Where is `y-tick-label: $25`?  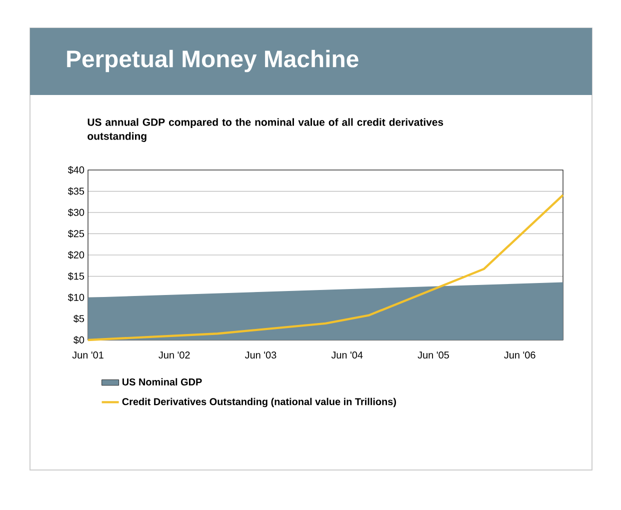 y-tick-label: $25 is located at coordinates (76, 234).